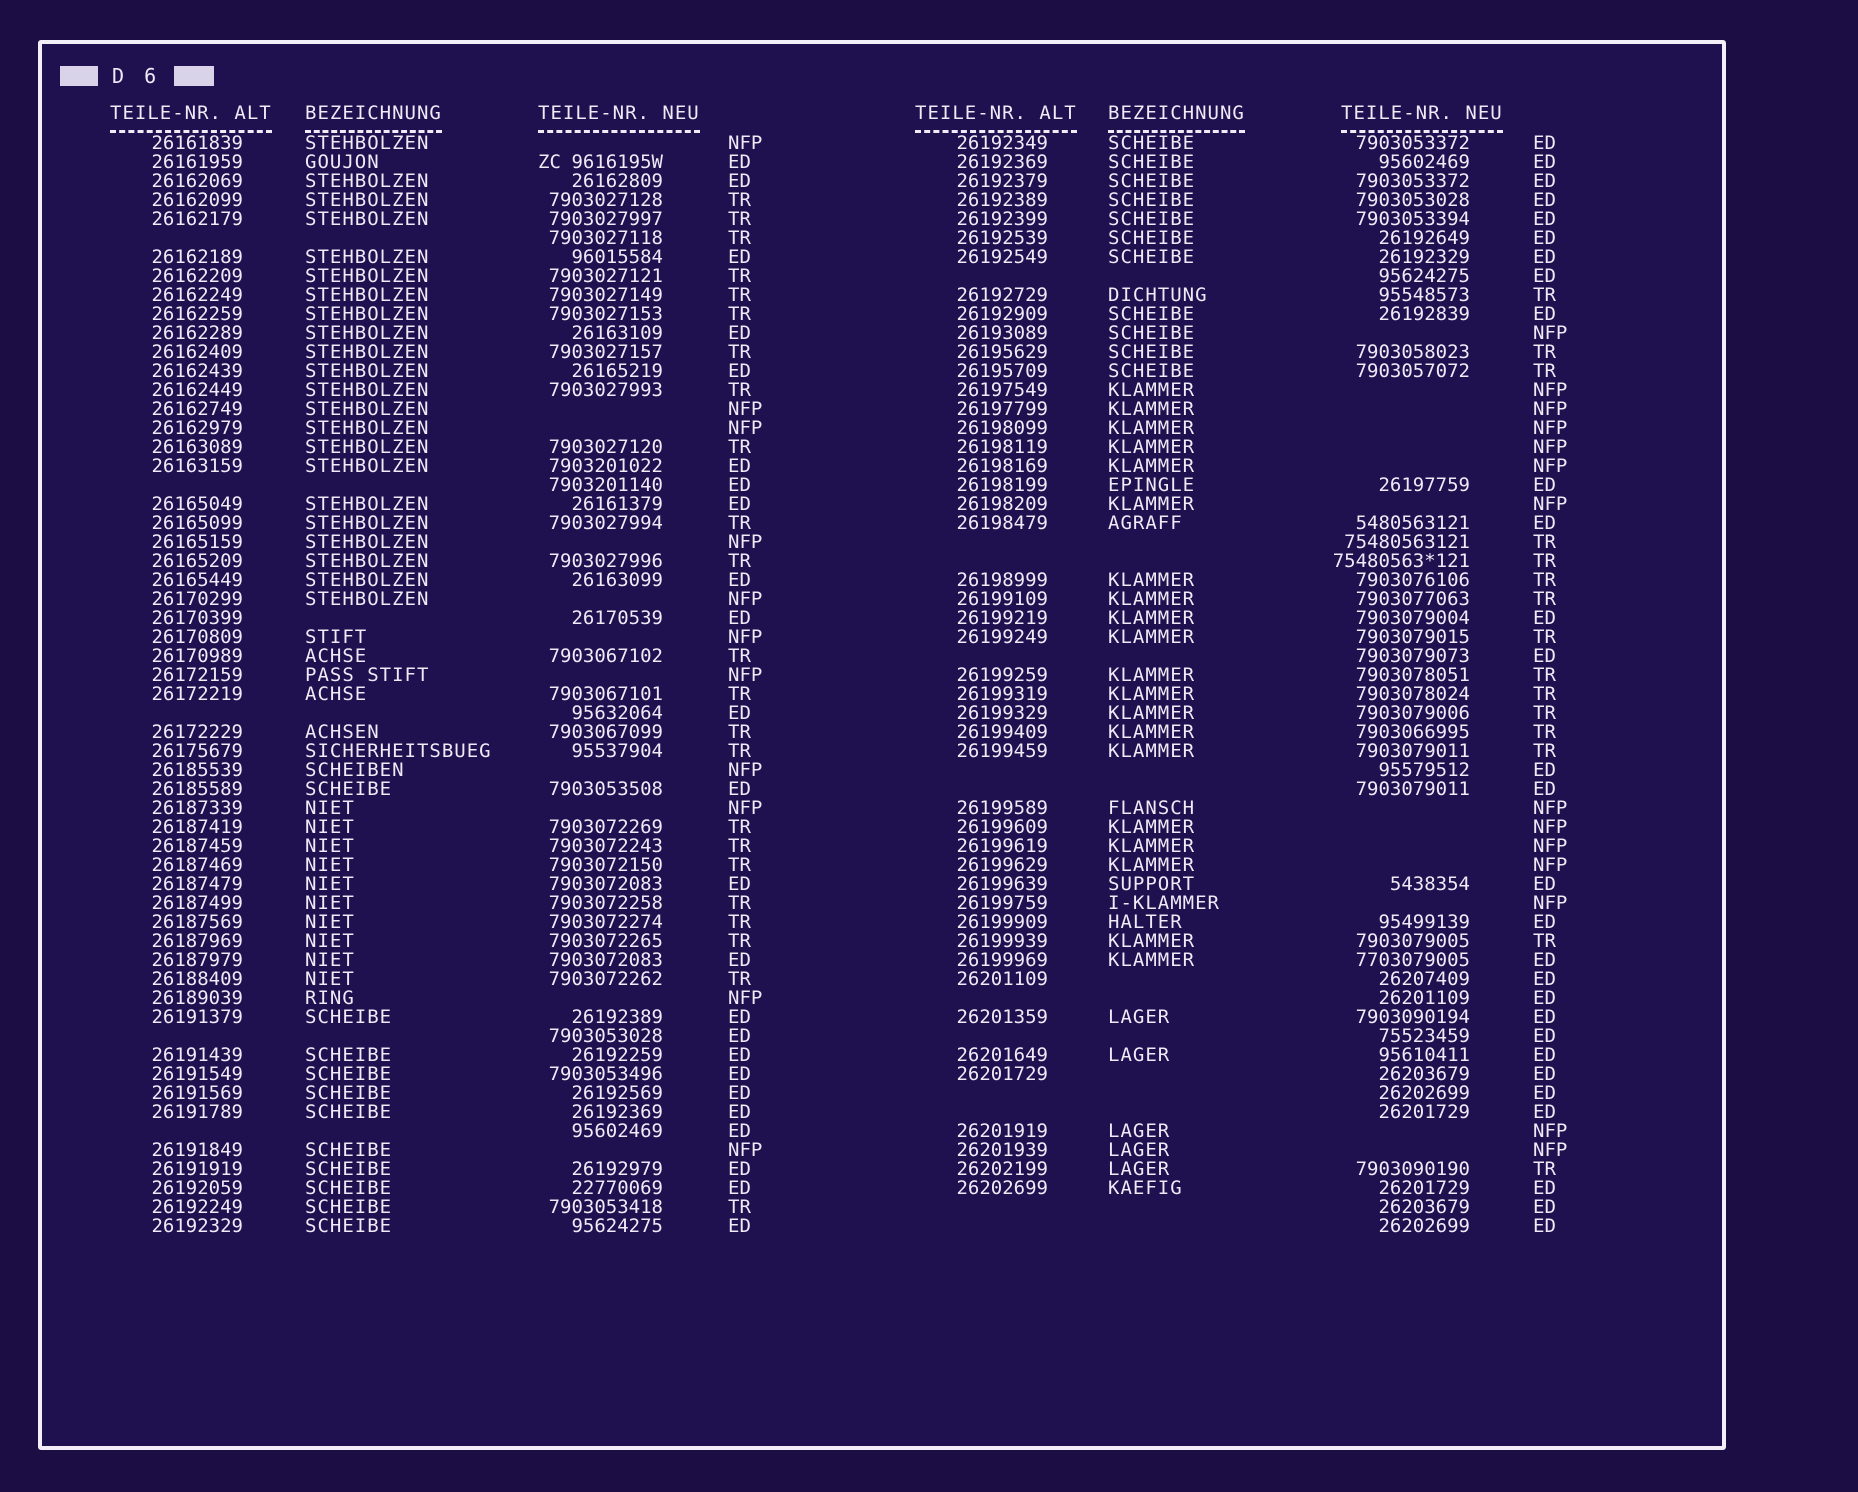  Describe the element at coordinates (1002, 428) in the screenshot. I see `part-number-old: 26198099` at that location.